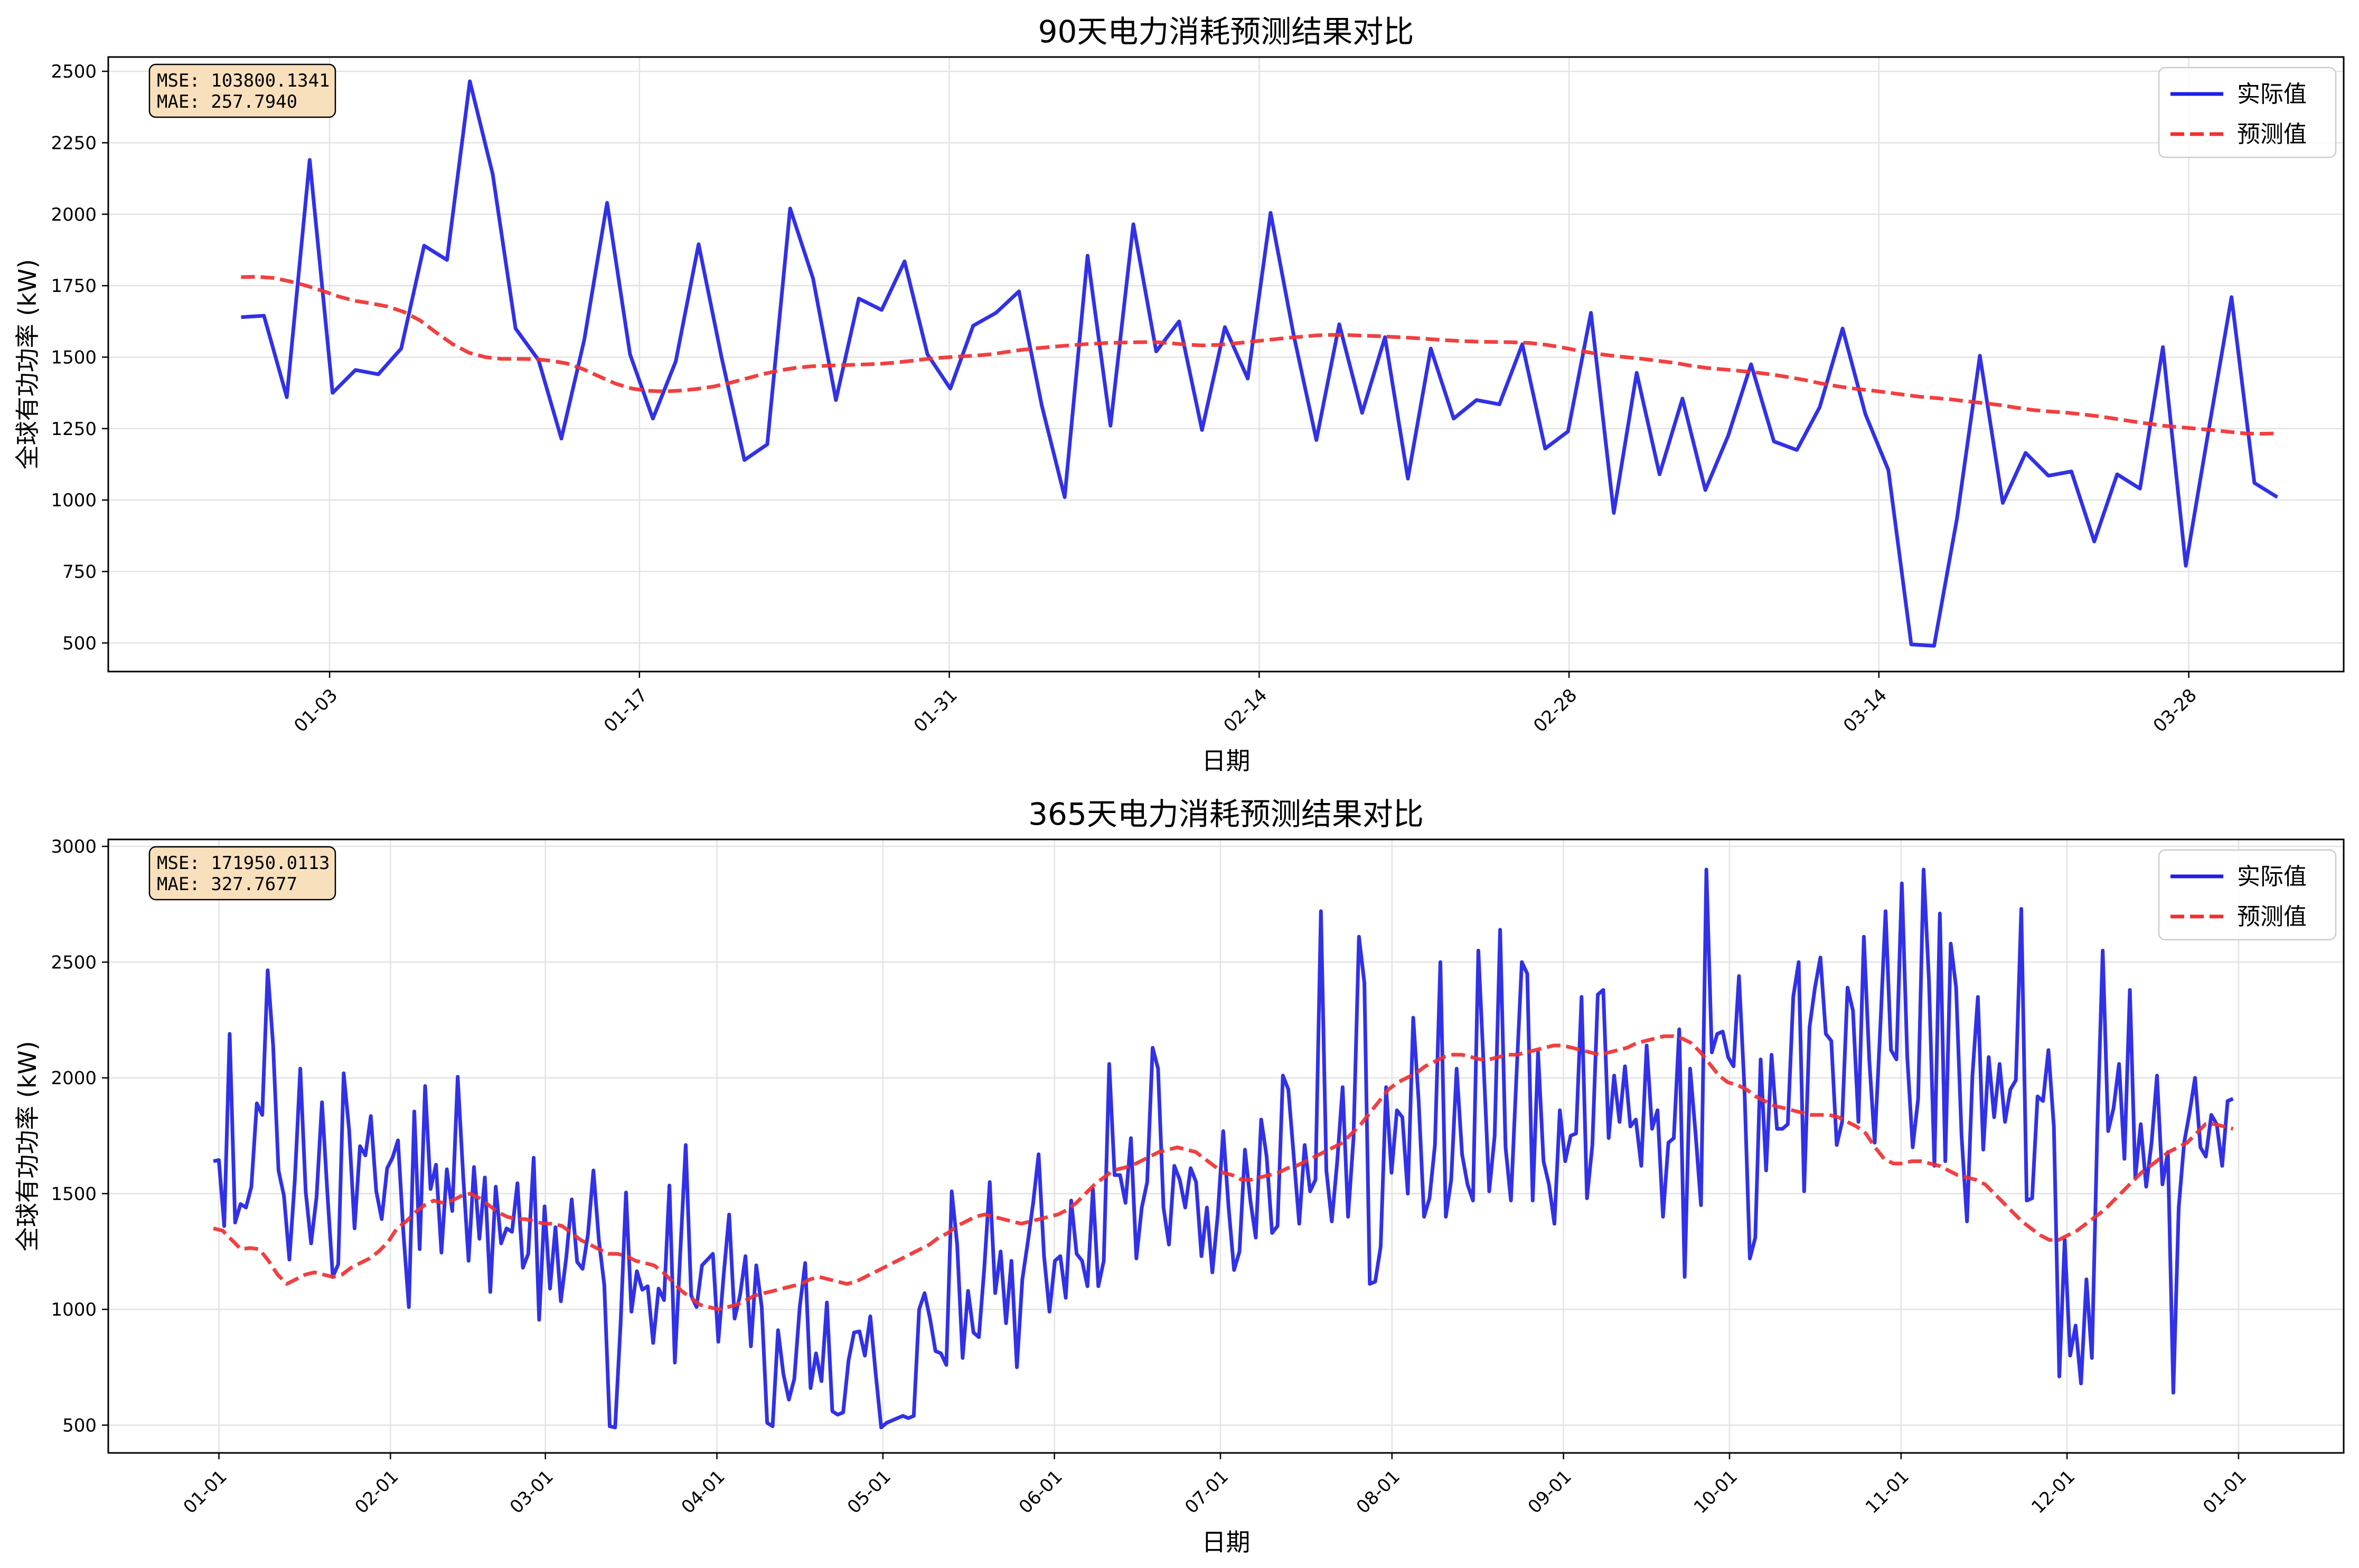 This screenshot has height=1568, width=2359. What do you see at coordinates (2053, 1492) in the screenshot?
I see `x-tick-label: 12-01` at bounding box center [2053, 1492].